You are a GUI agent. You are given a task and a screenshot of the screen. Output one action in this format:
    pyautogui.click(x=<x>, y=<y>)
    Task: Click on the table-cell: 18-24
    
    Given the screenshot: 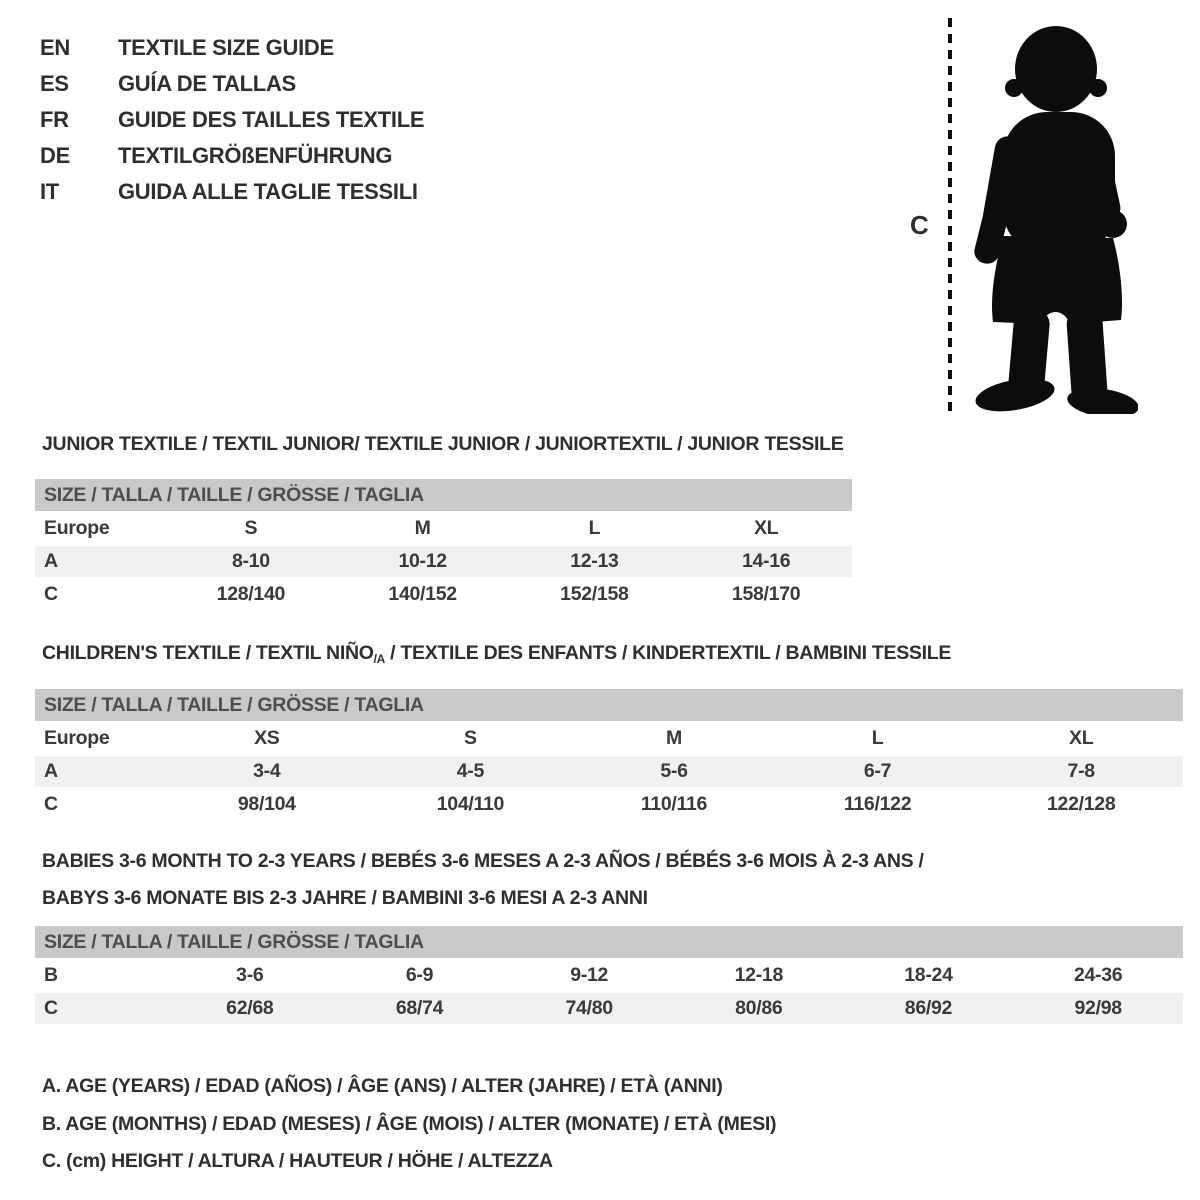 What is the action you would take?
    pyautogui.click(x=928, y=975)
    